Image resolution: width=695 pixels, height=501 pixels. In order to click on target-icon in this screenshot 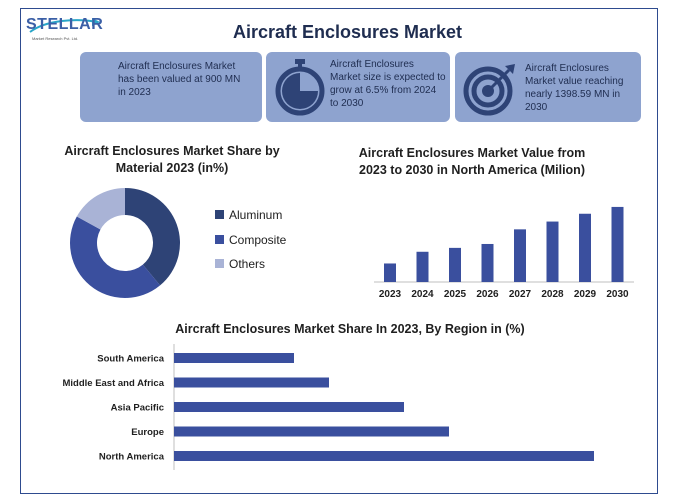, I will do `click(489, 90)`.